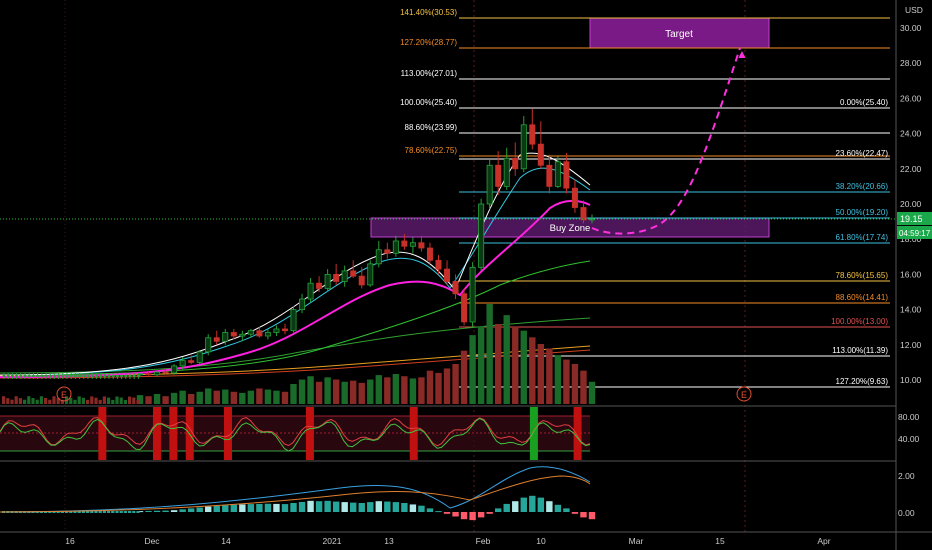 The width and height of the screenshot is (932, 550). Describe the element at coordinates (428, 42) in the screenshot. I see `fib-level-label: 127.20%(28.77)` at that location.